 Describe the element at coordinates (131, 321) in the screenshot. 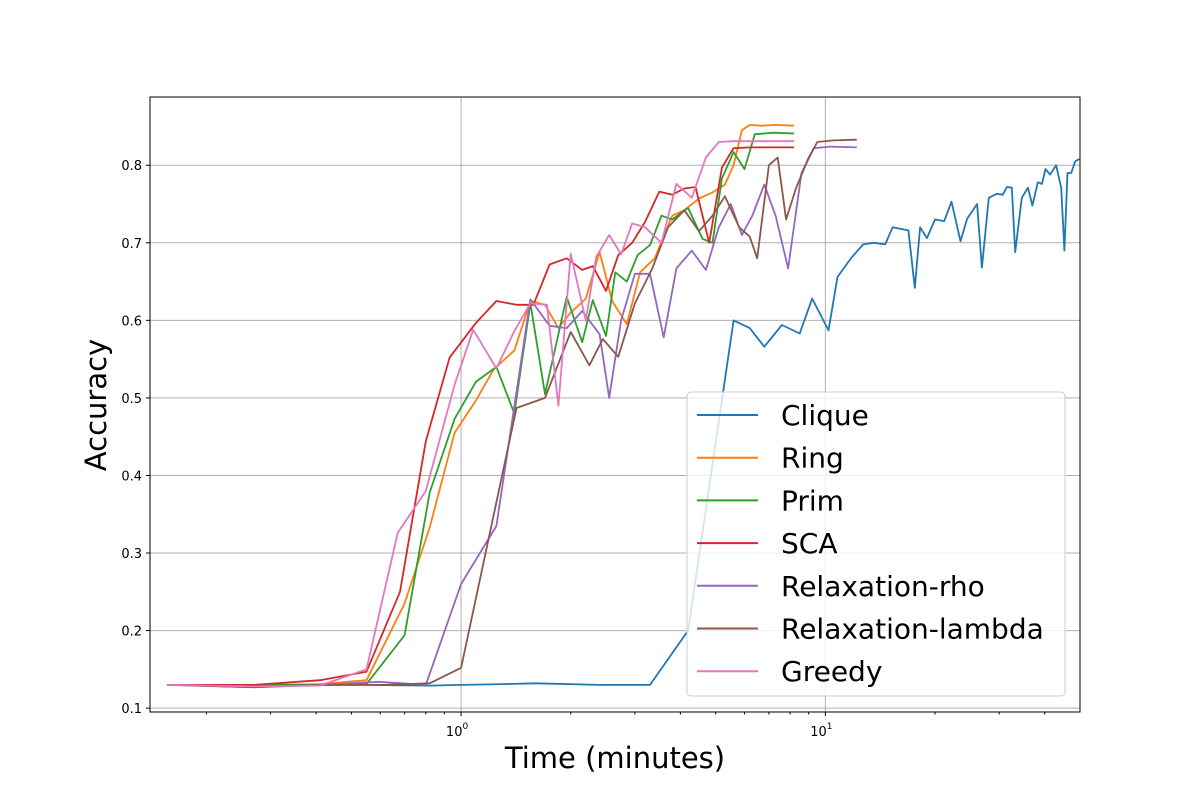

I see `y-tick-label: 0.6` at that location.